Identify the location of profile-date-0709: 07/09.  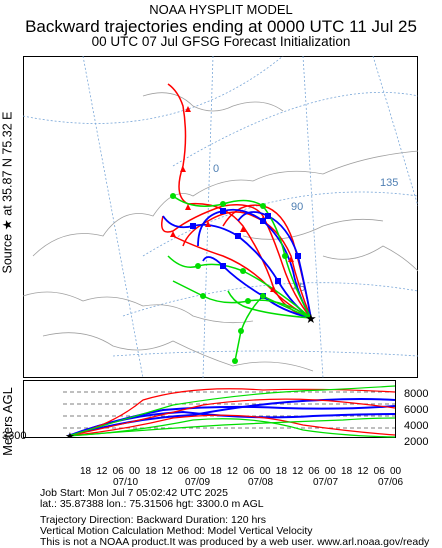
(198, 482).